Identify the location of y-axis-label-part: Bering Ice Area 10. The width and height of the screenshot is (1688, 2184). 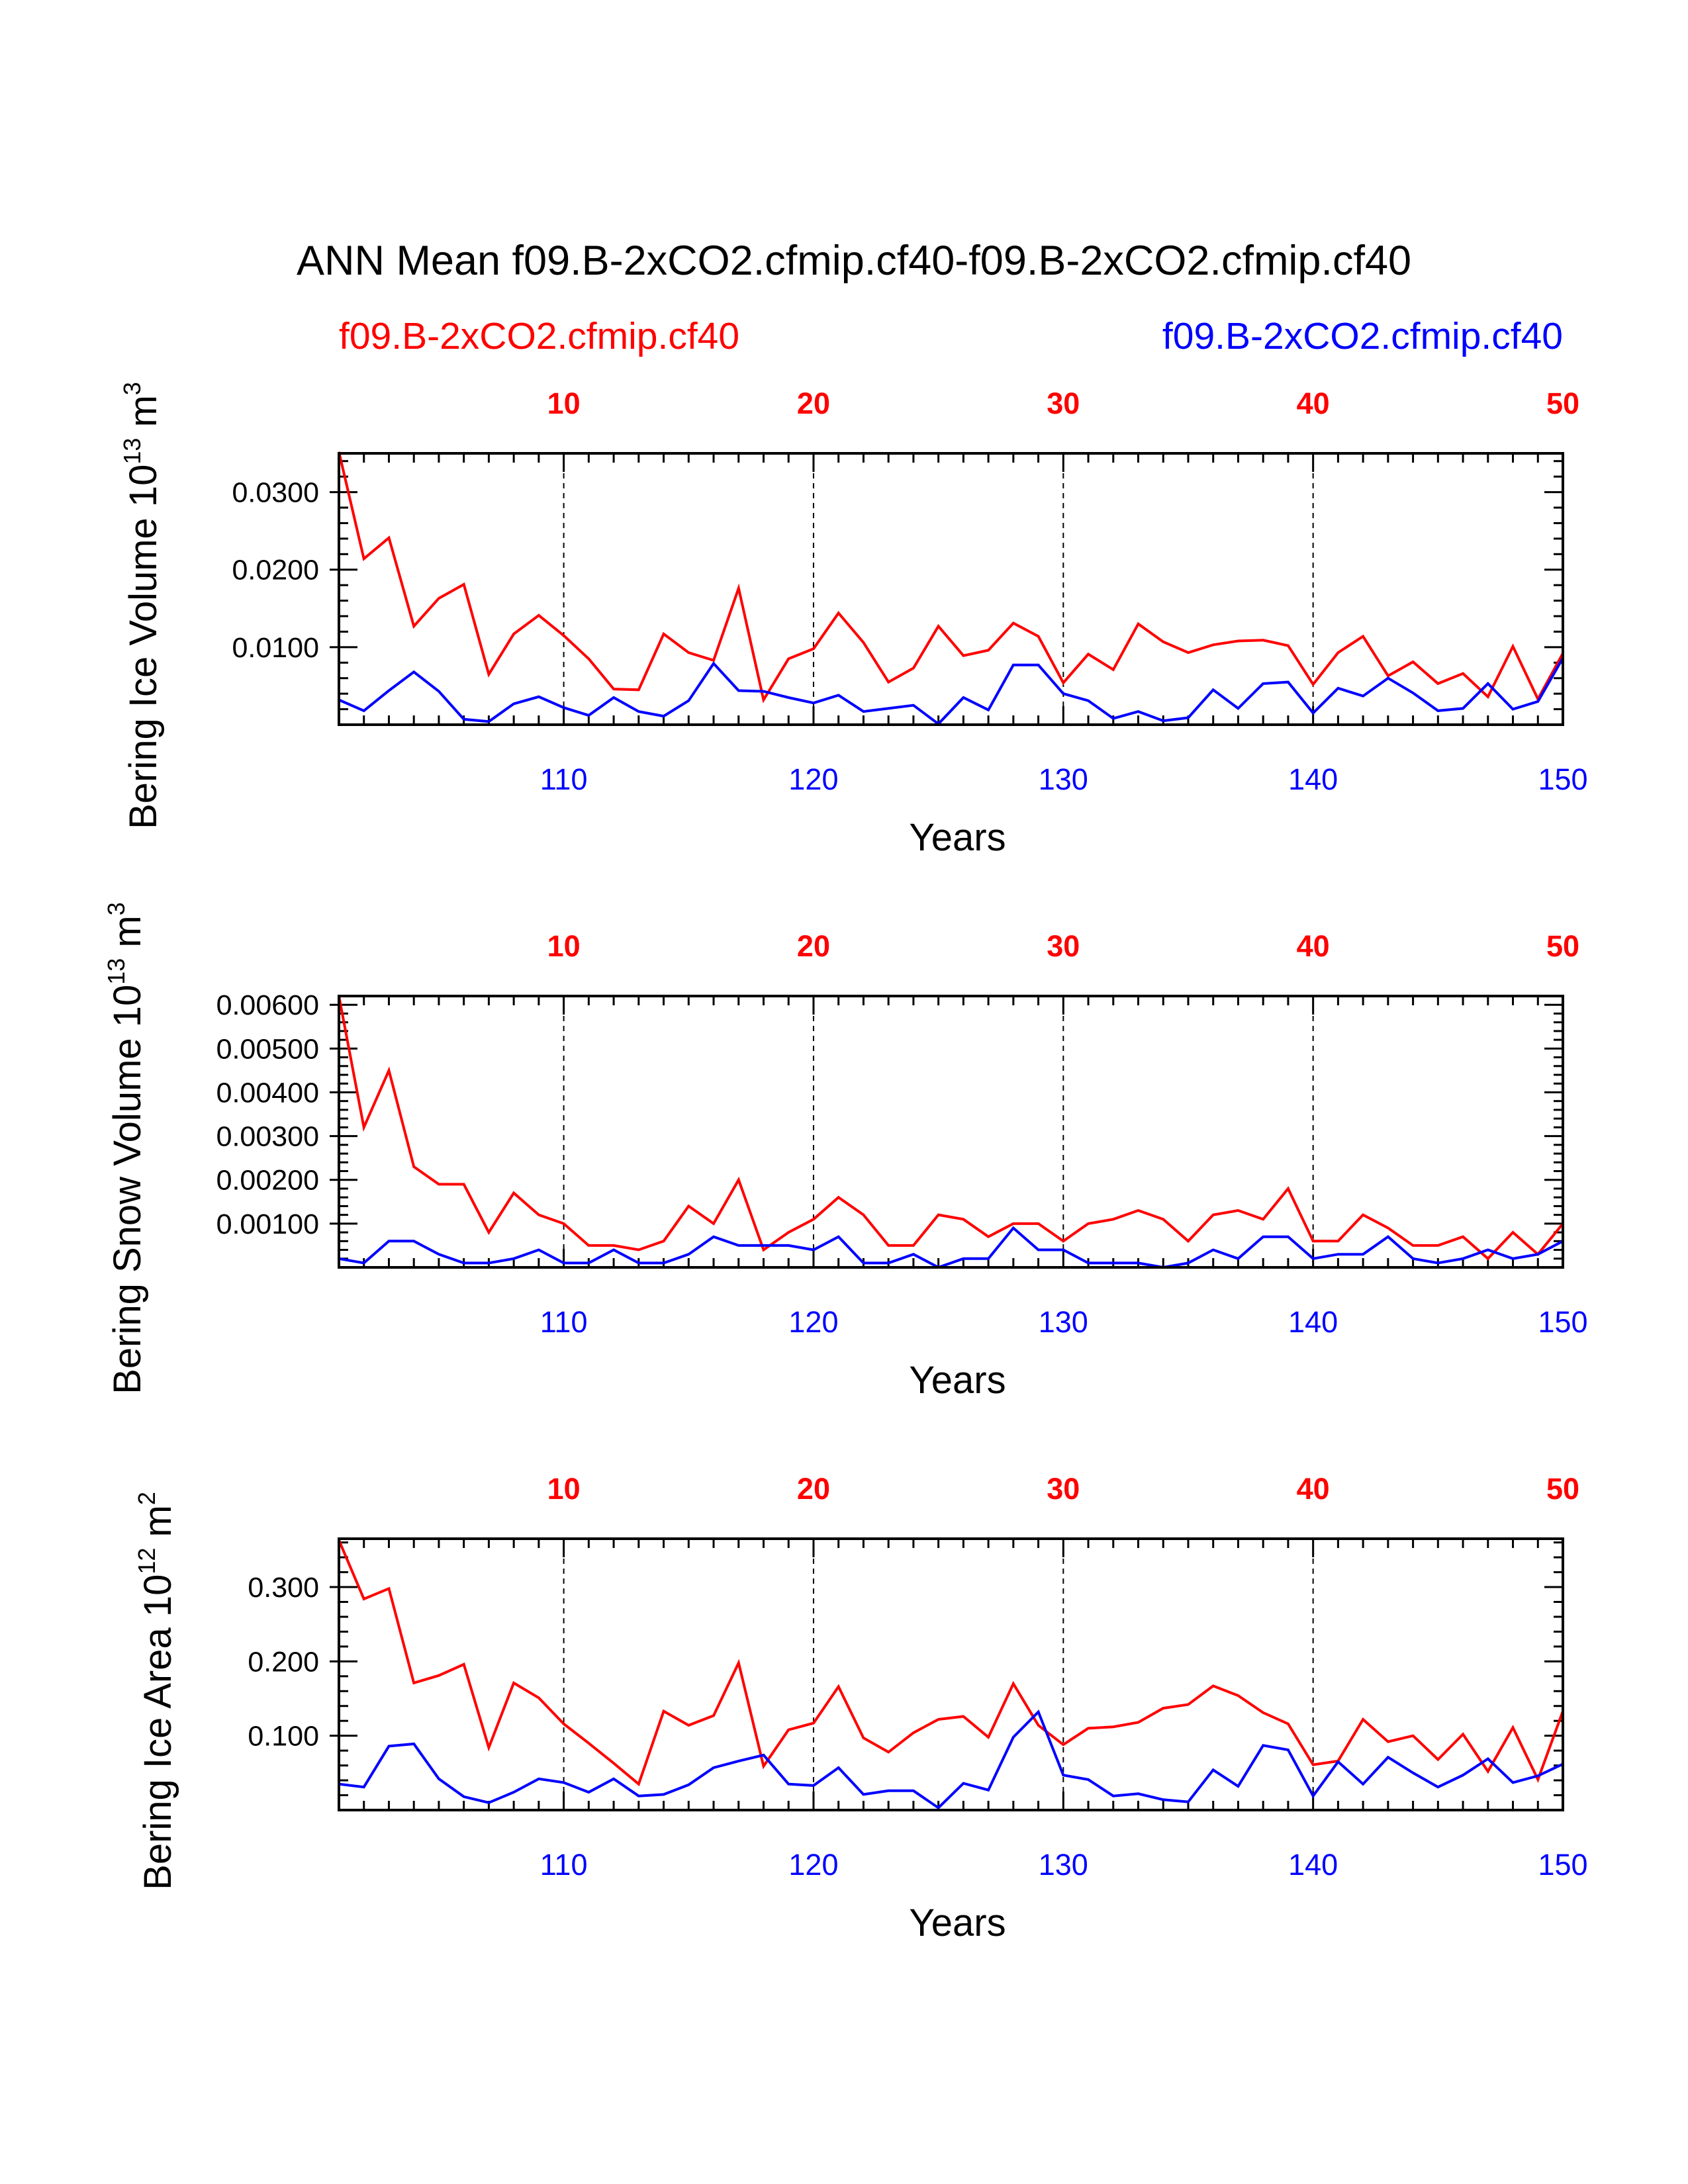
(157, 1732).